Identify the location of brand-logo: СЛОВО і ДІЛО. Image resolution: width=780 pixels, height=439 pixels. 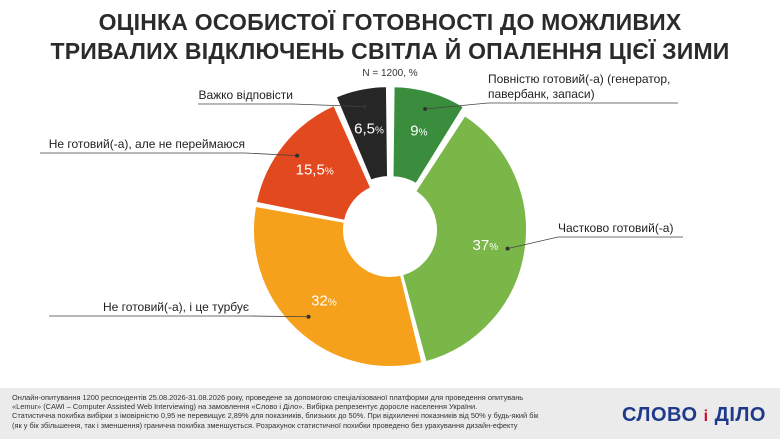
(693, 415).